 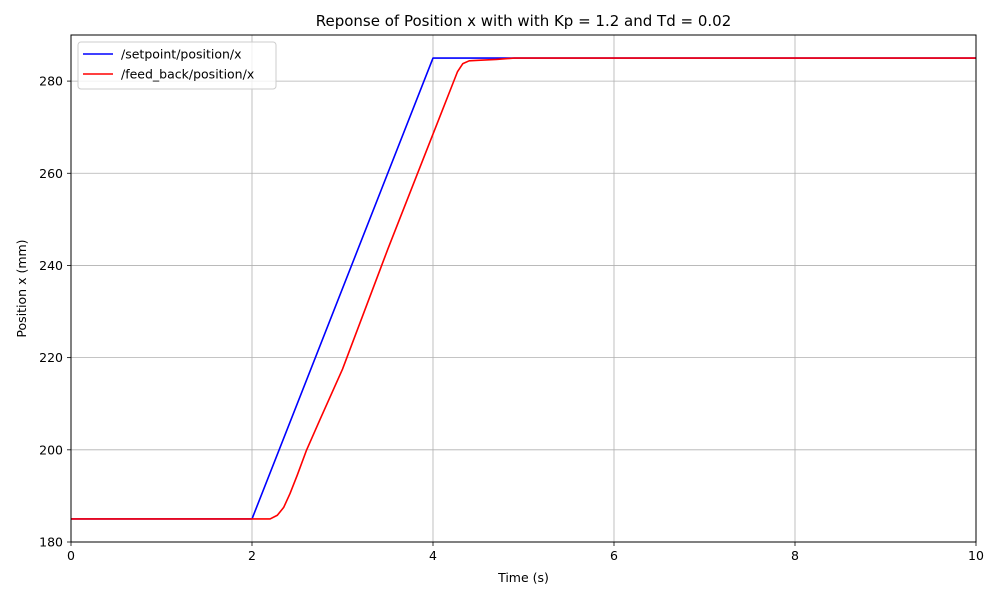 What do you see at coordinates (523, 577) in the screenshot?
I see `x-axis-label: Time (s)` at bounding box center [523, 577].